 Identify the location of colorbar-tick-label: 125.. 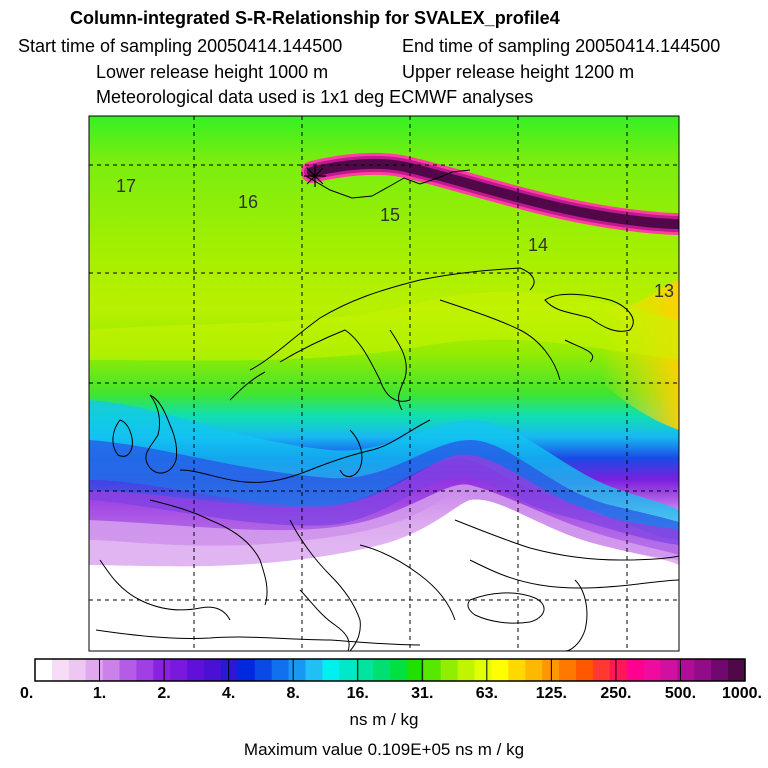
(551, 693).